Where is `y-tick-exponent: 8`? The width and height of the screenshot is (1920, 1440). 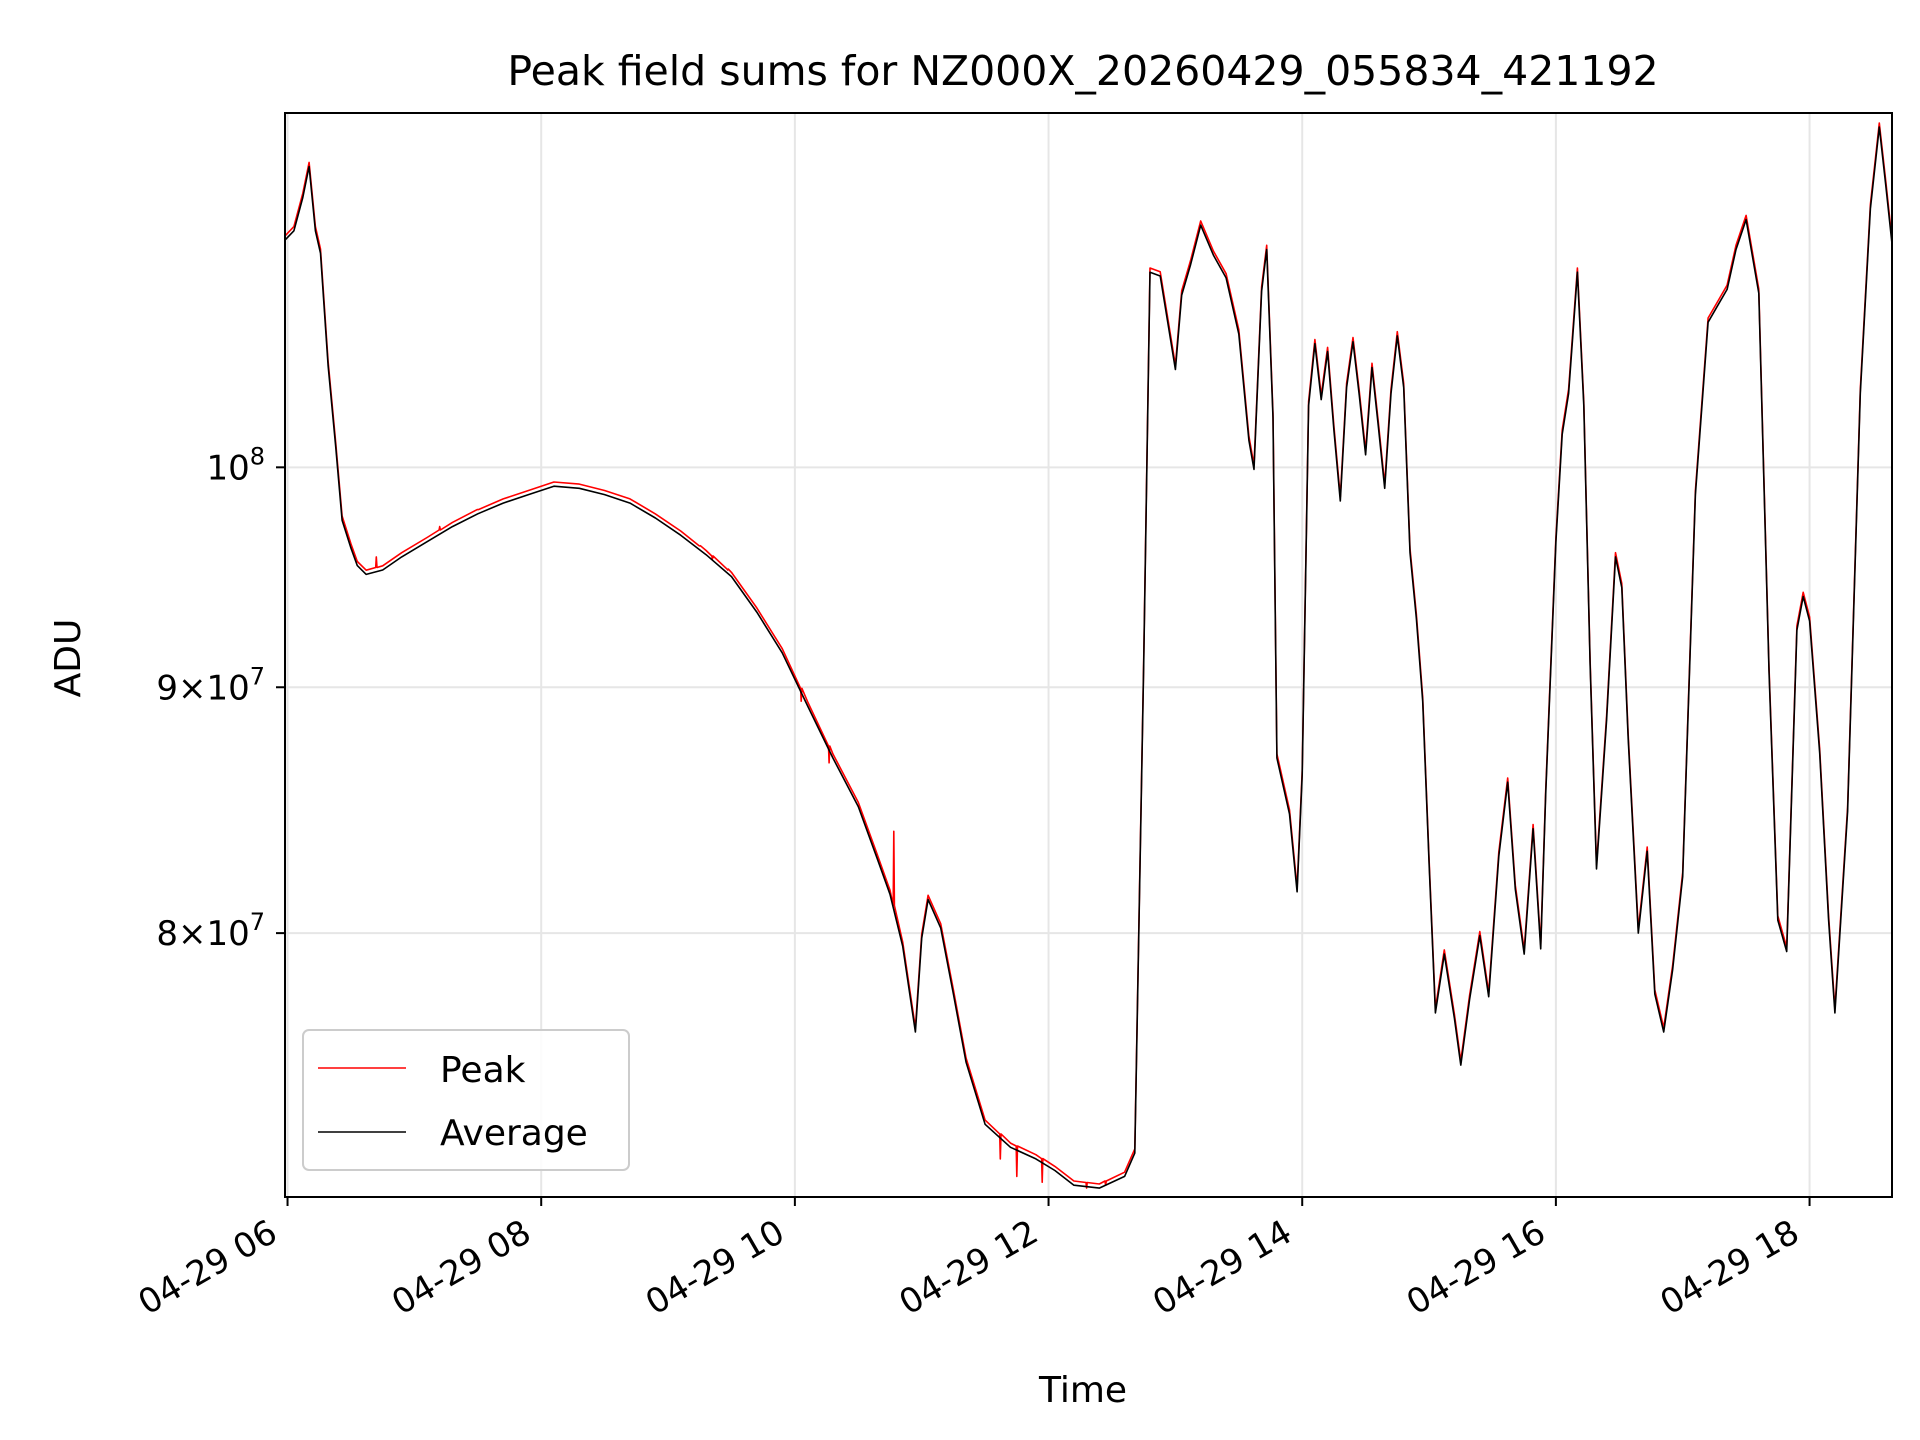 y-tick-exponent: 8 is located at coordinates (257, 456).